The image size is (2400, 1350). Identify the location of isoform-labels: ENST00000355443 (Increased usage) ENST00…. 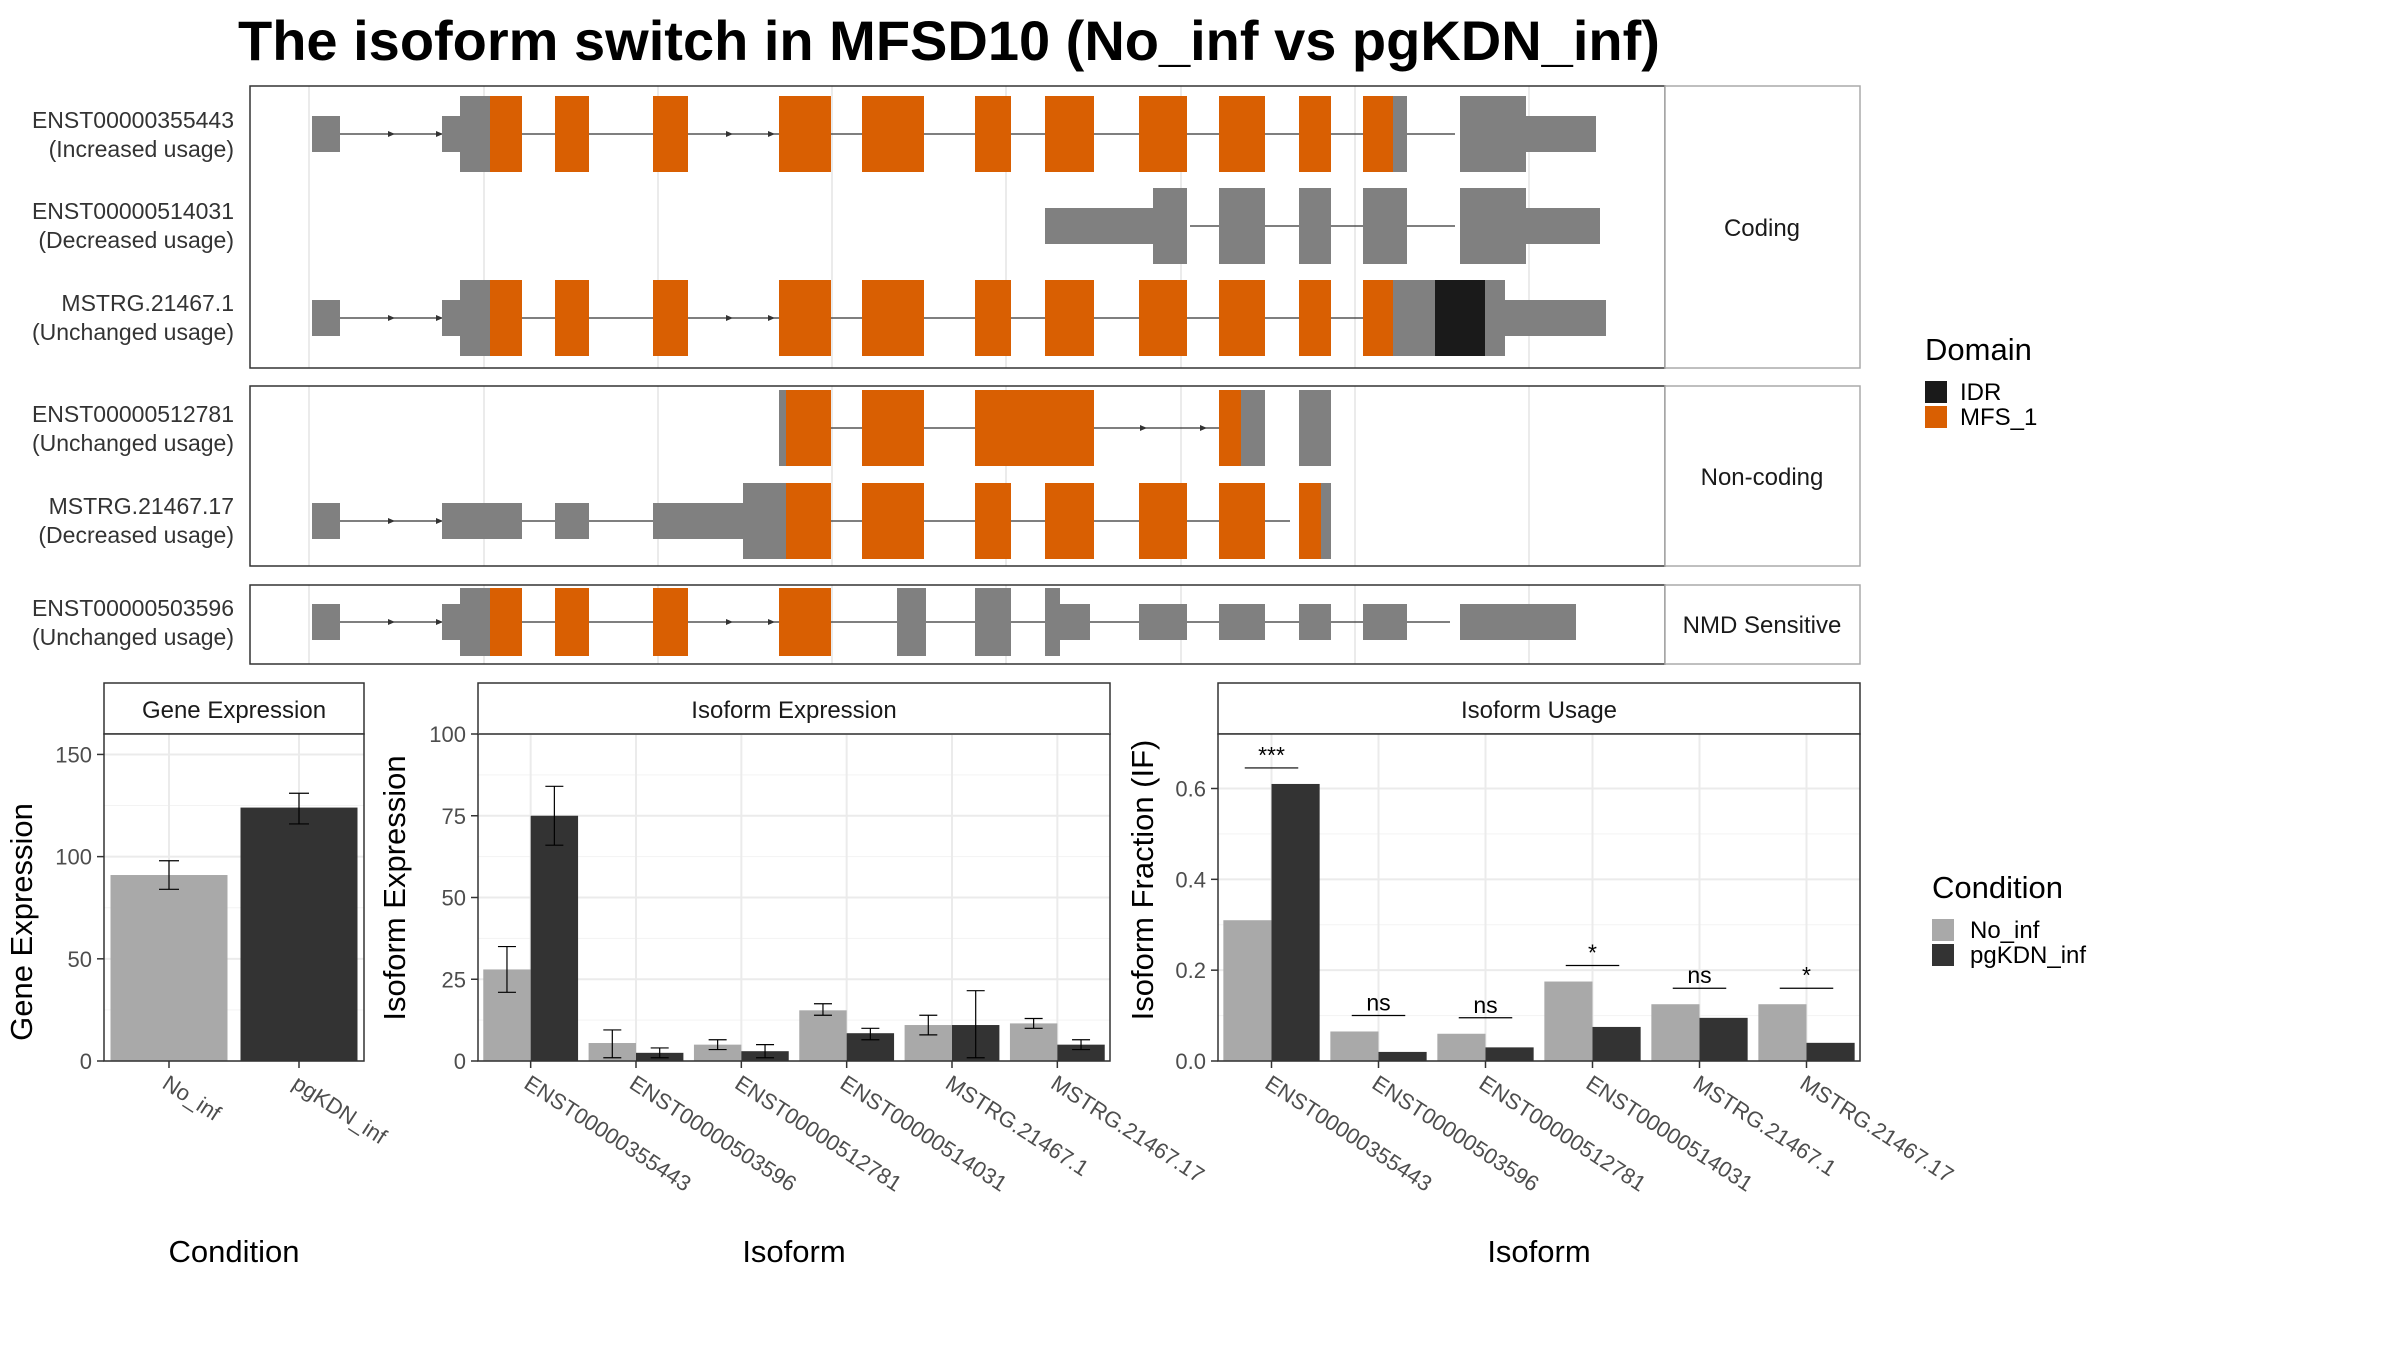
(133, 378).